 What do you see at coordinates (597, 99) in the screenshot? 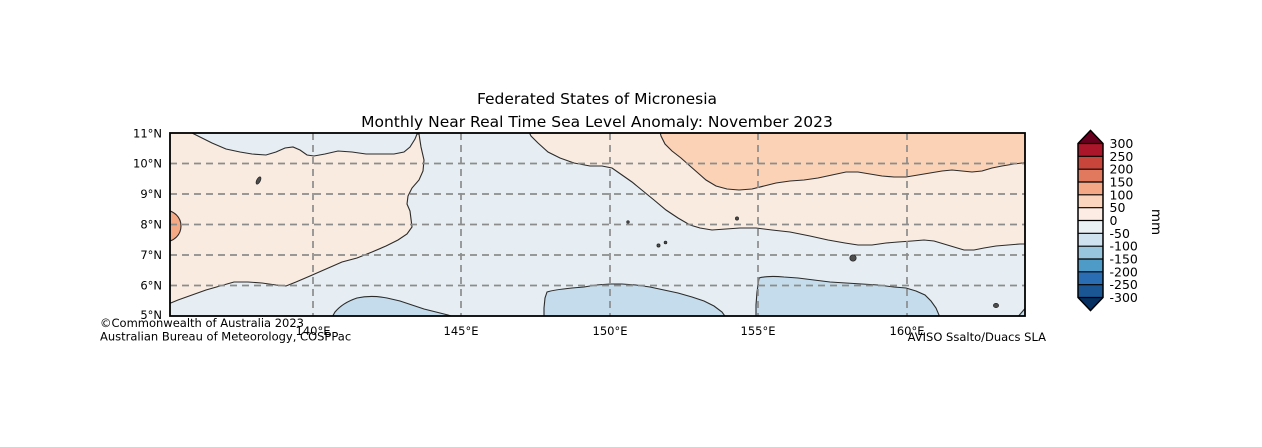
I see `figure-title-line1: Federated States of Micronesia` at bounding box center [597, 99].